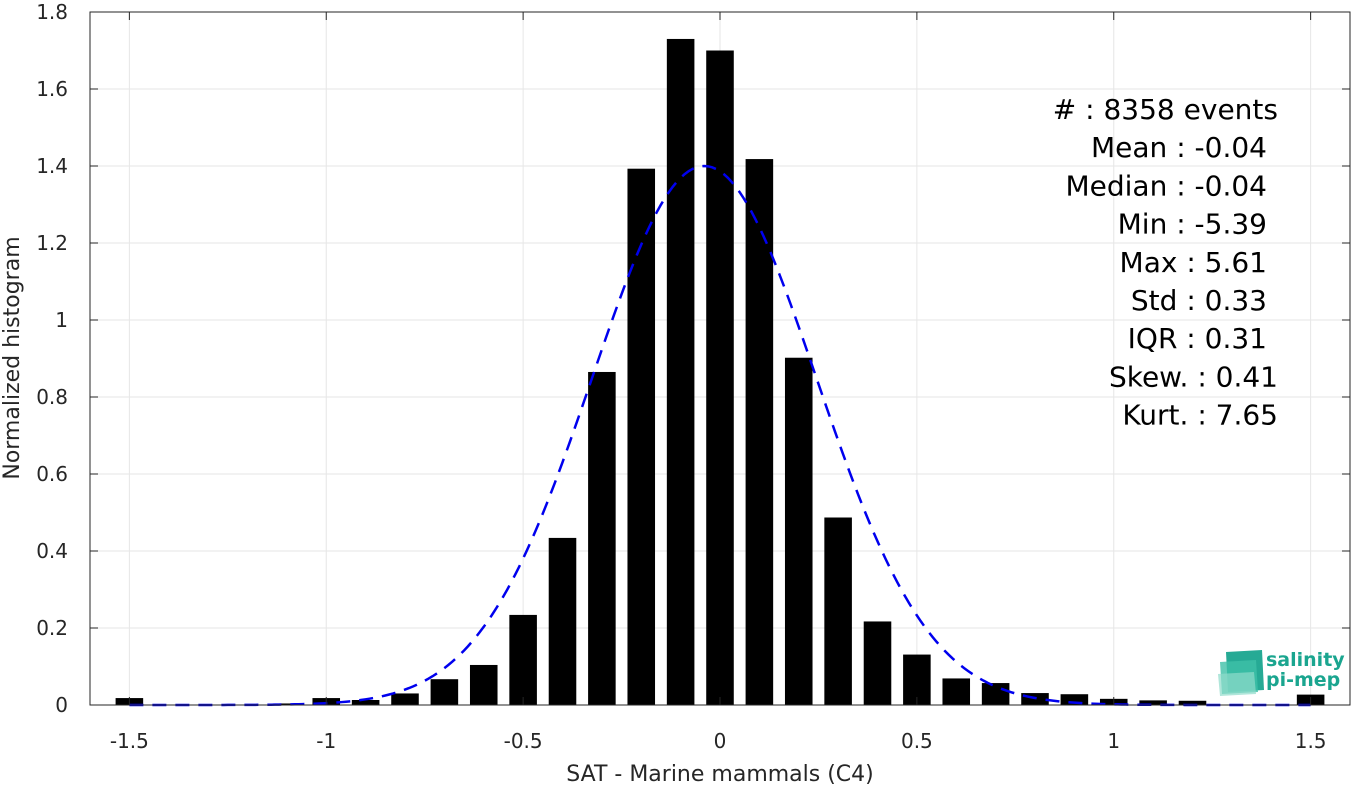  Describe the element at coordinates (720, 741) in the screenshot. I see `x-tick-label: 0` at that location.